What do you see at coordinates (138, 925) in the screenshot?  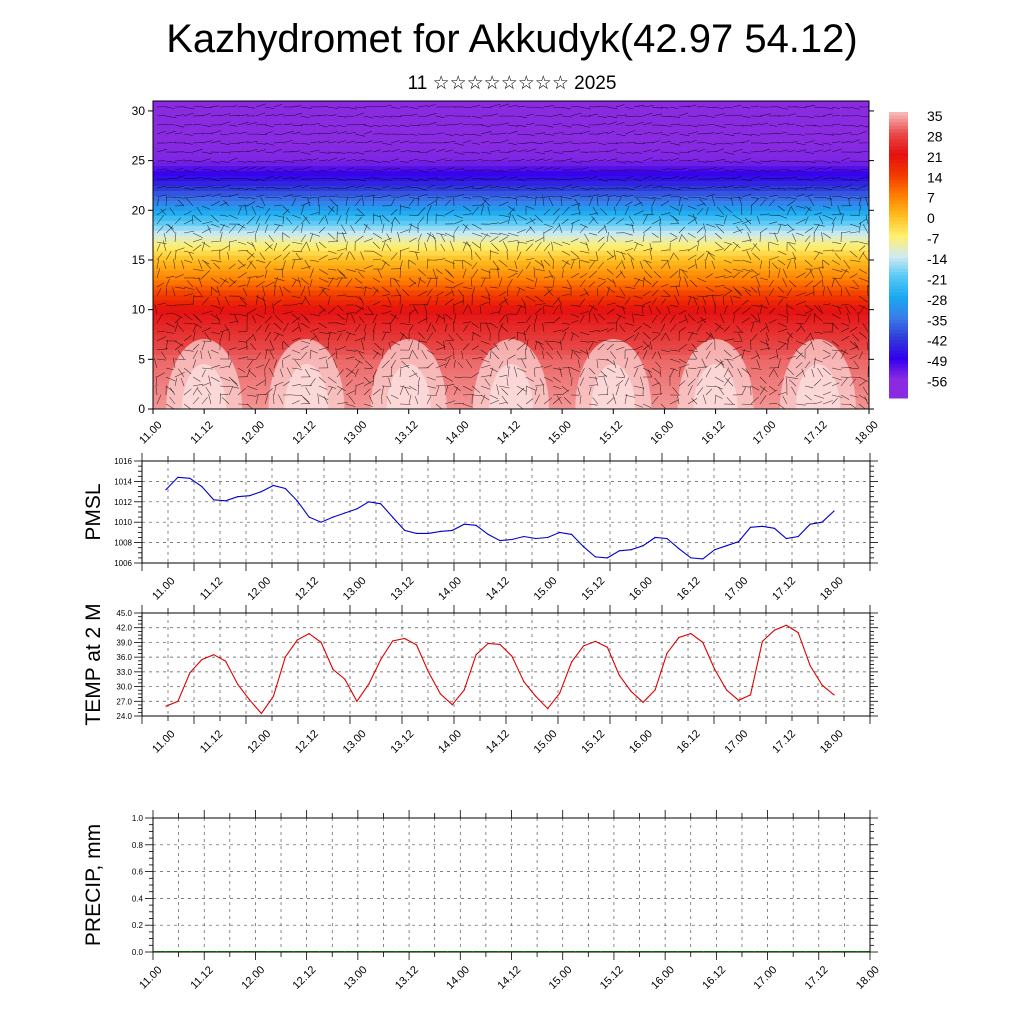 I see `y-tick-label: 0.2` at bounding box center [138, 925].